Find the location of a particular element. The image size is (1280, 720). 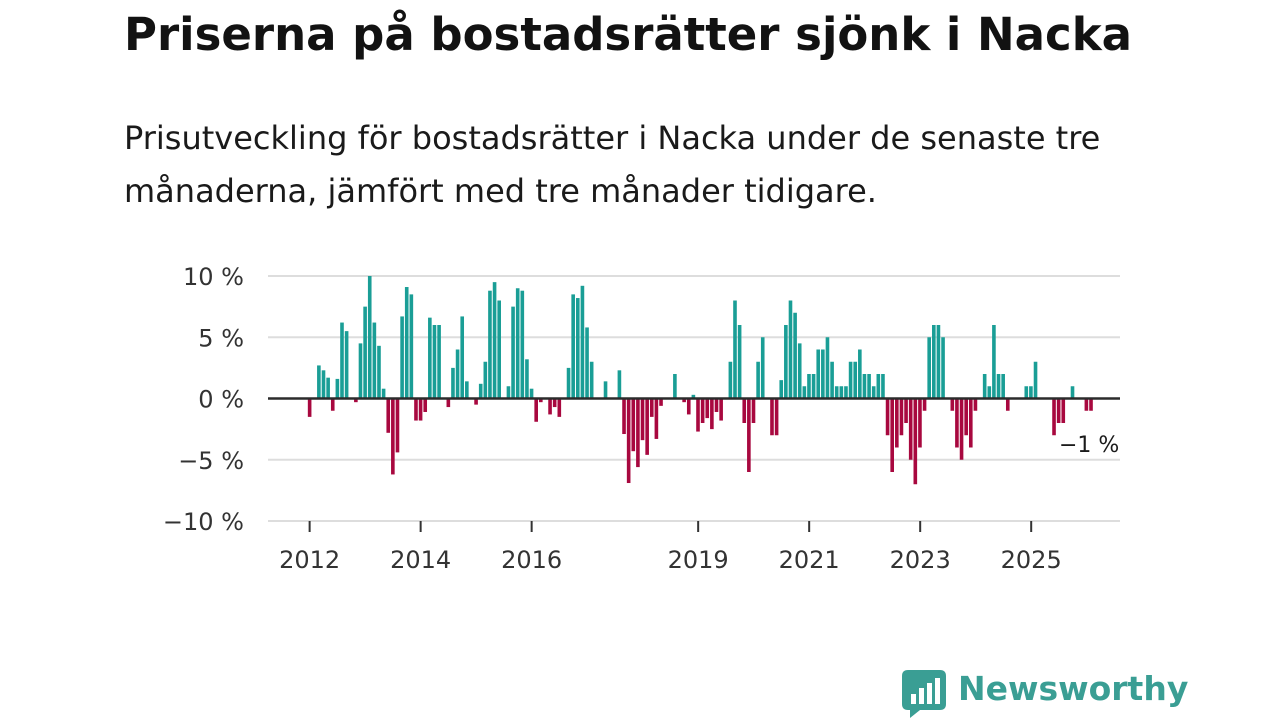

y-tick-label: −10 % is located at coordinates (203, 522).